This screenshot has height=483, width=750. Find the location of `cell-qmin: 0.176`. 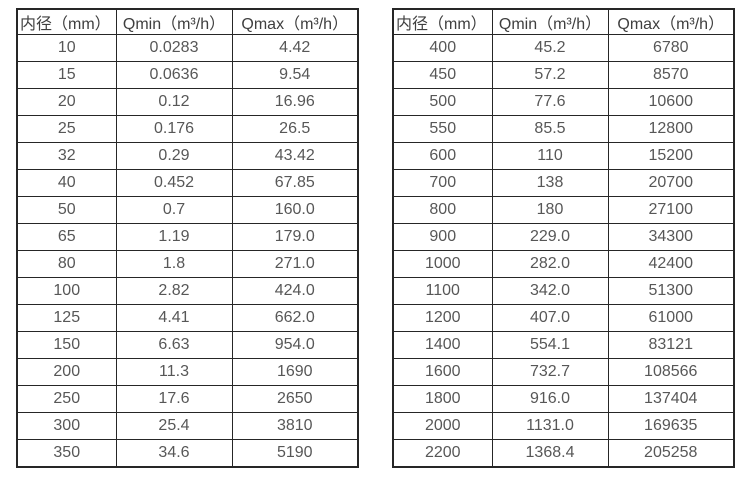

cell-qmin: 0.176 is located at coordinates (174, 129).